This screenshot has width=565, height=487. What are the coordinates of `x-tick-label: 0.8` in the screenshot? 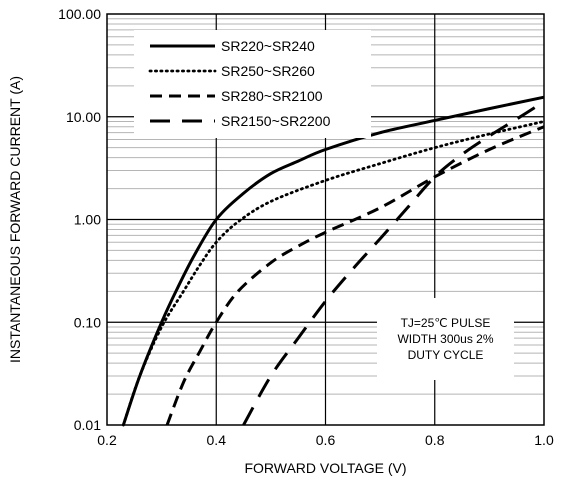 It's located at (435, 440).